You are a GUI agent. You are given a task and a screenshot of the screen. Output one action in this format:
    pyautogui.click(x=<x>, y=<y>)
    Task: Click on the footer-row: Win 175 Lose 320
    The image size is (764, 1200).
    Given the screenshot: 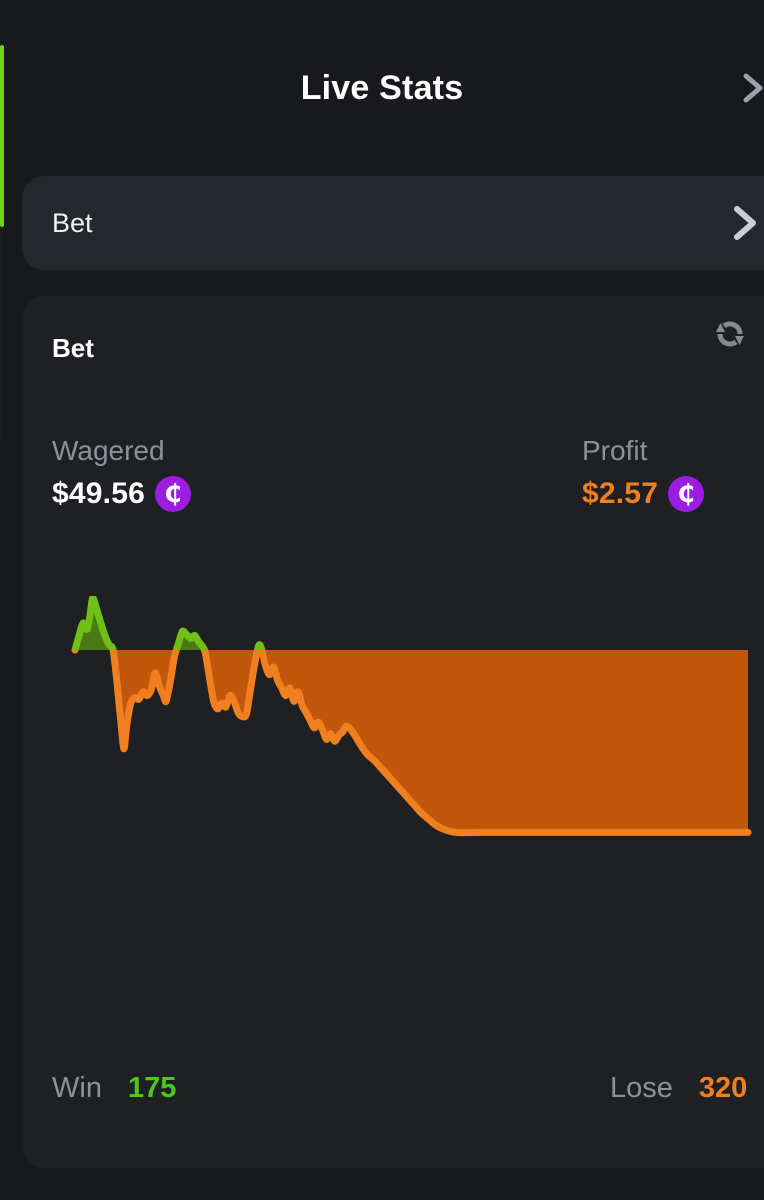 What is the action you would take?
    pyautogui.click(x=393, y=1097)
    